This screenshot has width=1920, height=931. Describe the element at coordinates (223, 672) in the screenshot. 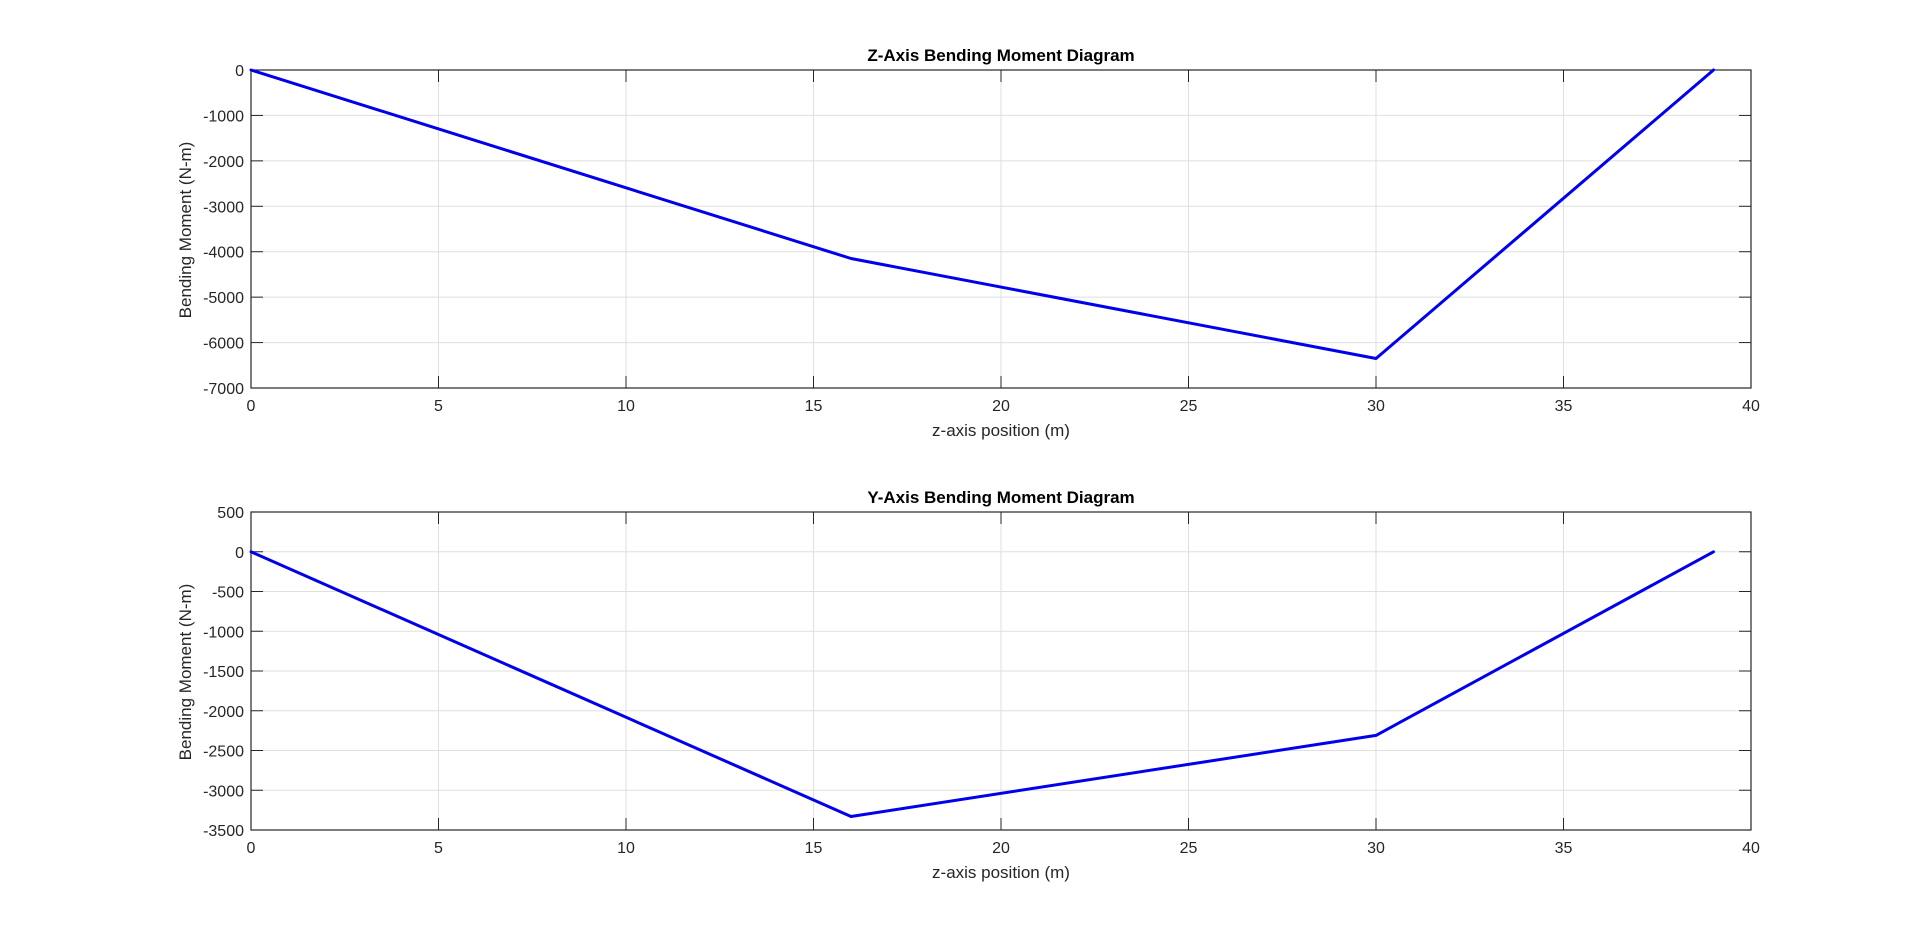

I see `y-tick-label: -1500` at that location.